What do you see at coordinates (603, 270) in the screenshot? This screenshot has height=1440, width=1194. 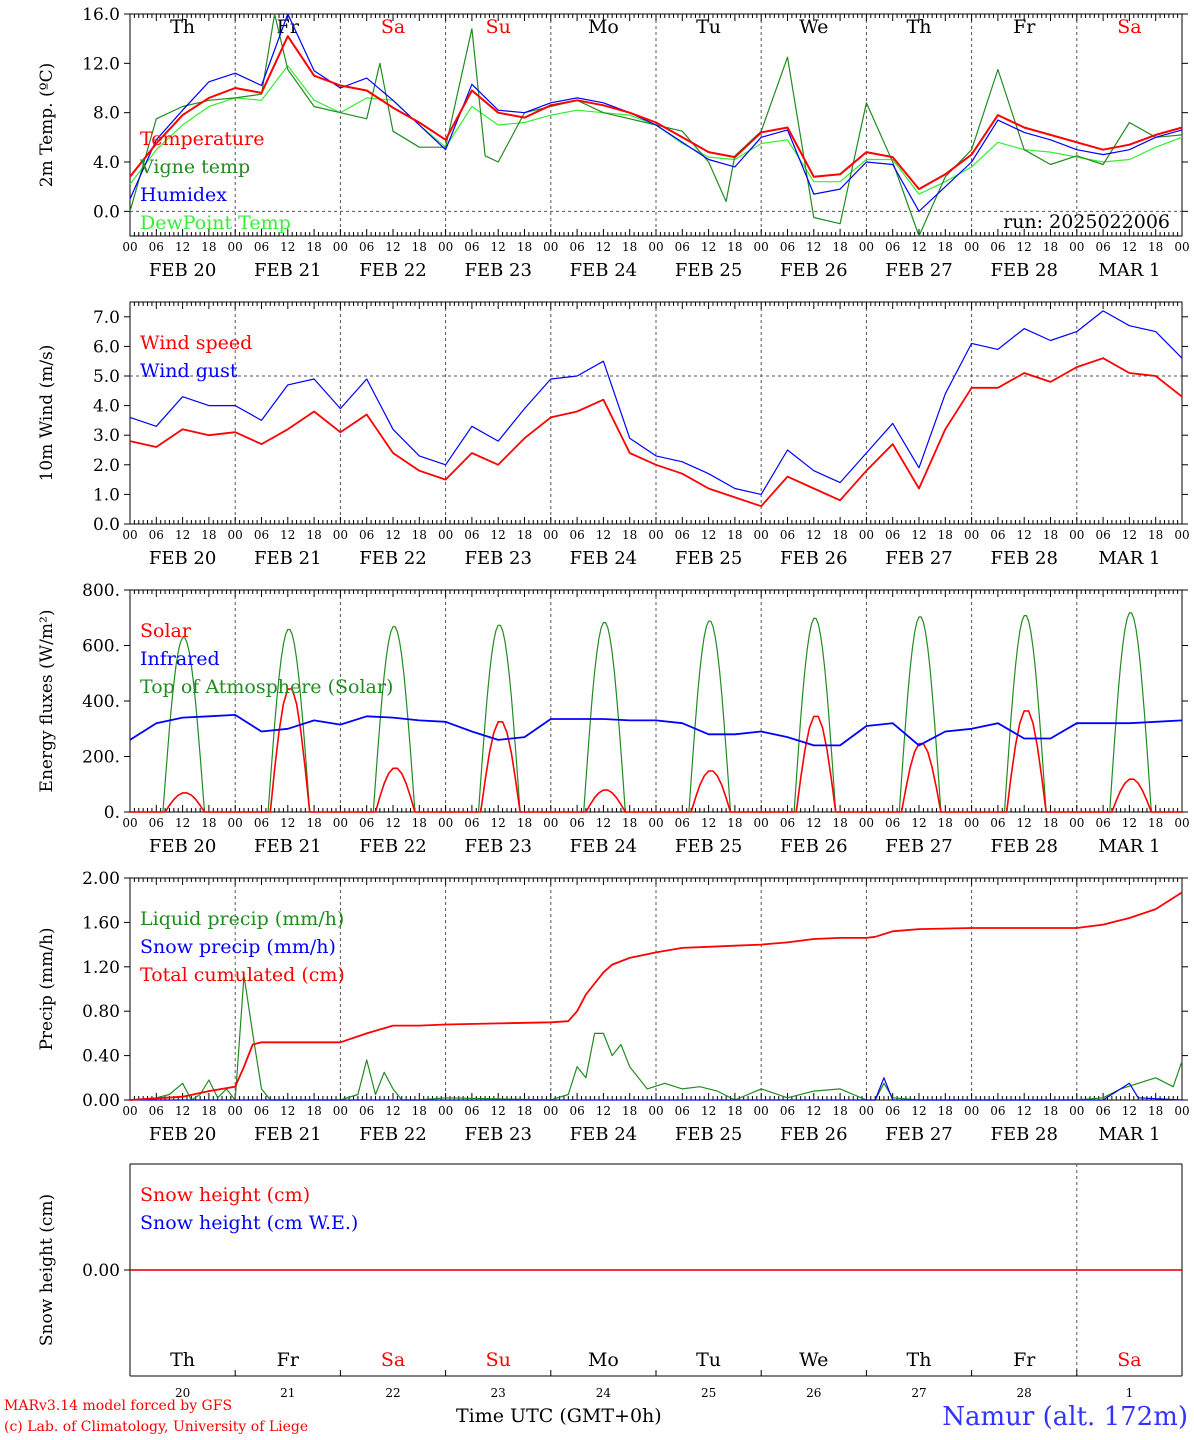 I see `date-label: FEB 24` at bounding box center [603, 270].